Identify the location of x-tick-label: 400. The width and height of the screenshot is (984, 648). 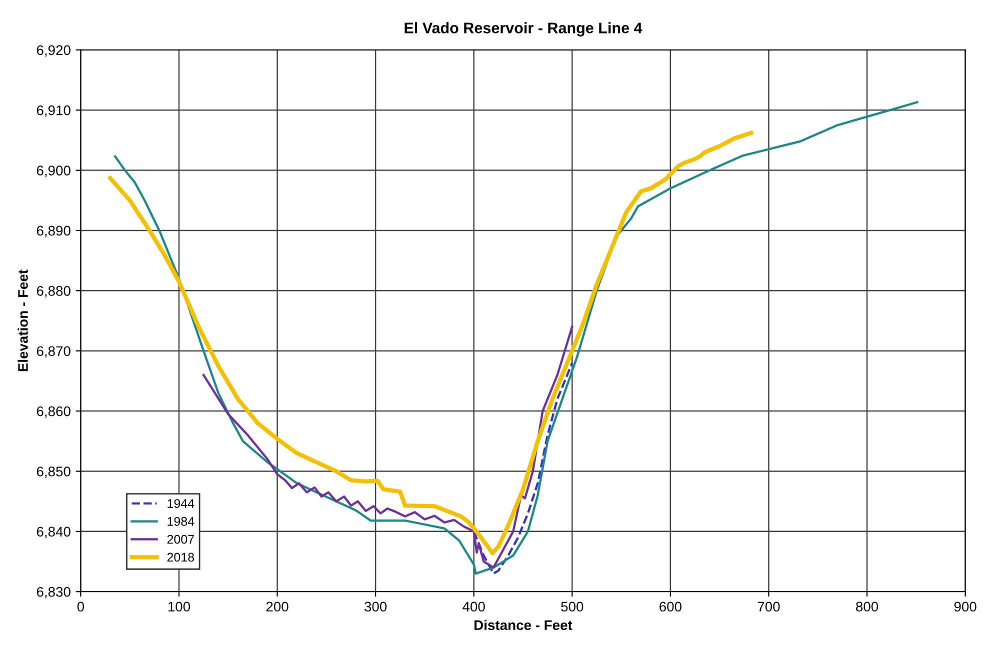
(473, 607).